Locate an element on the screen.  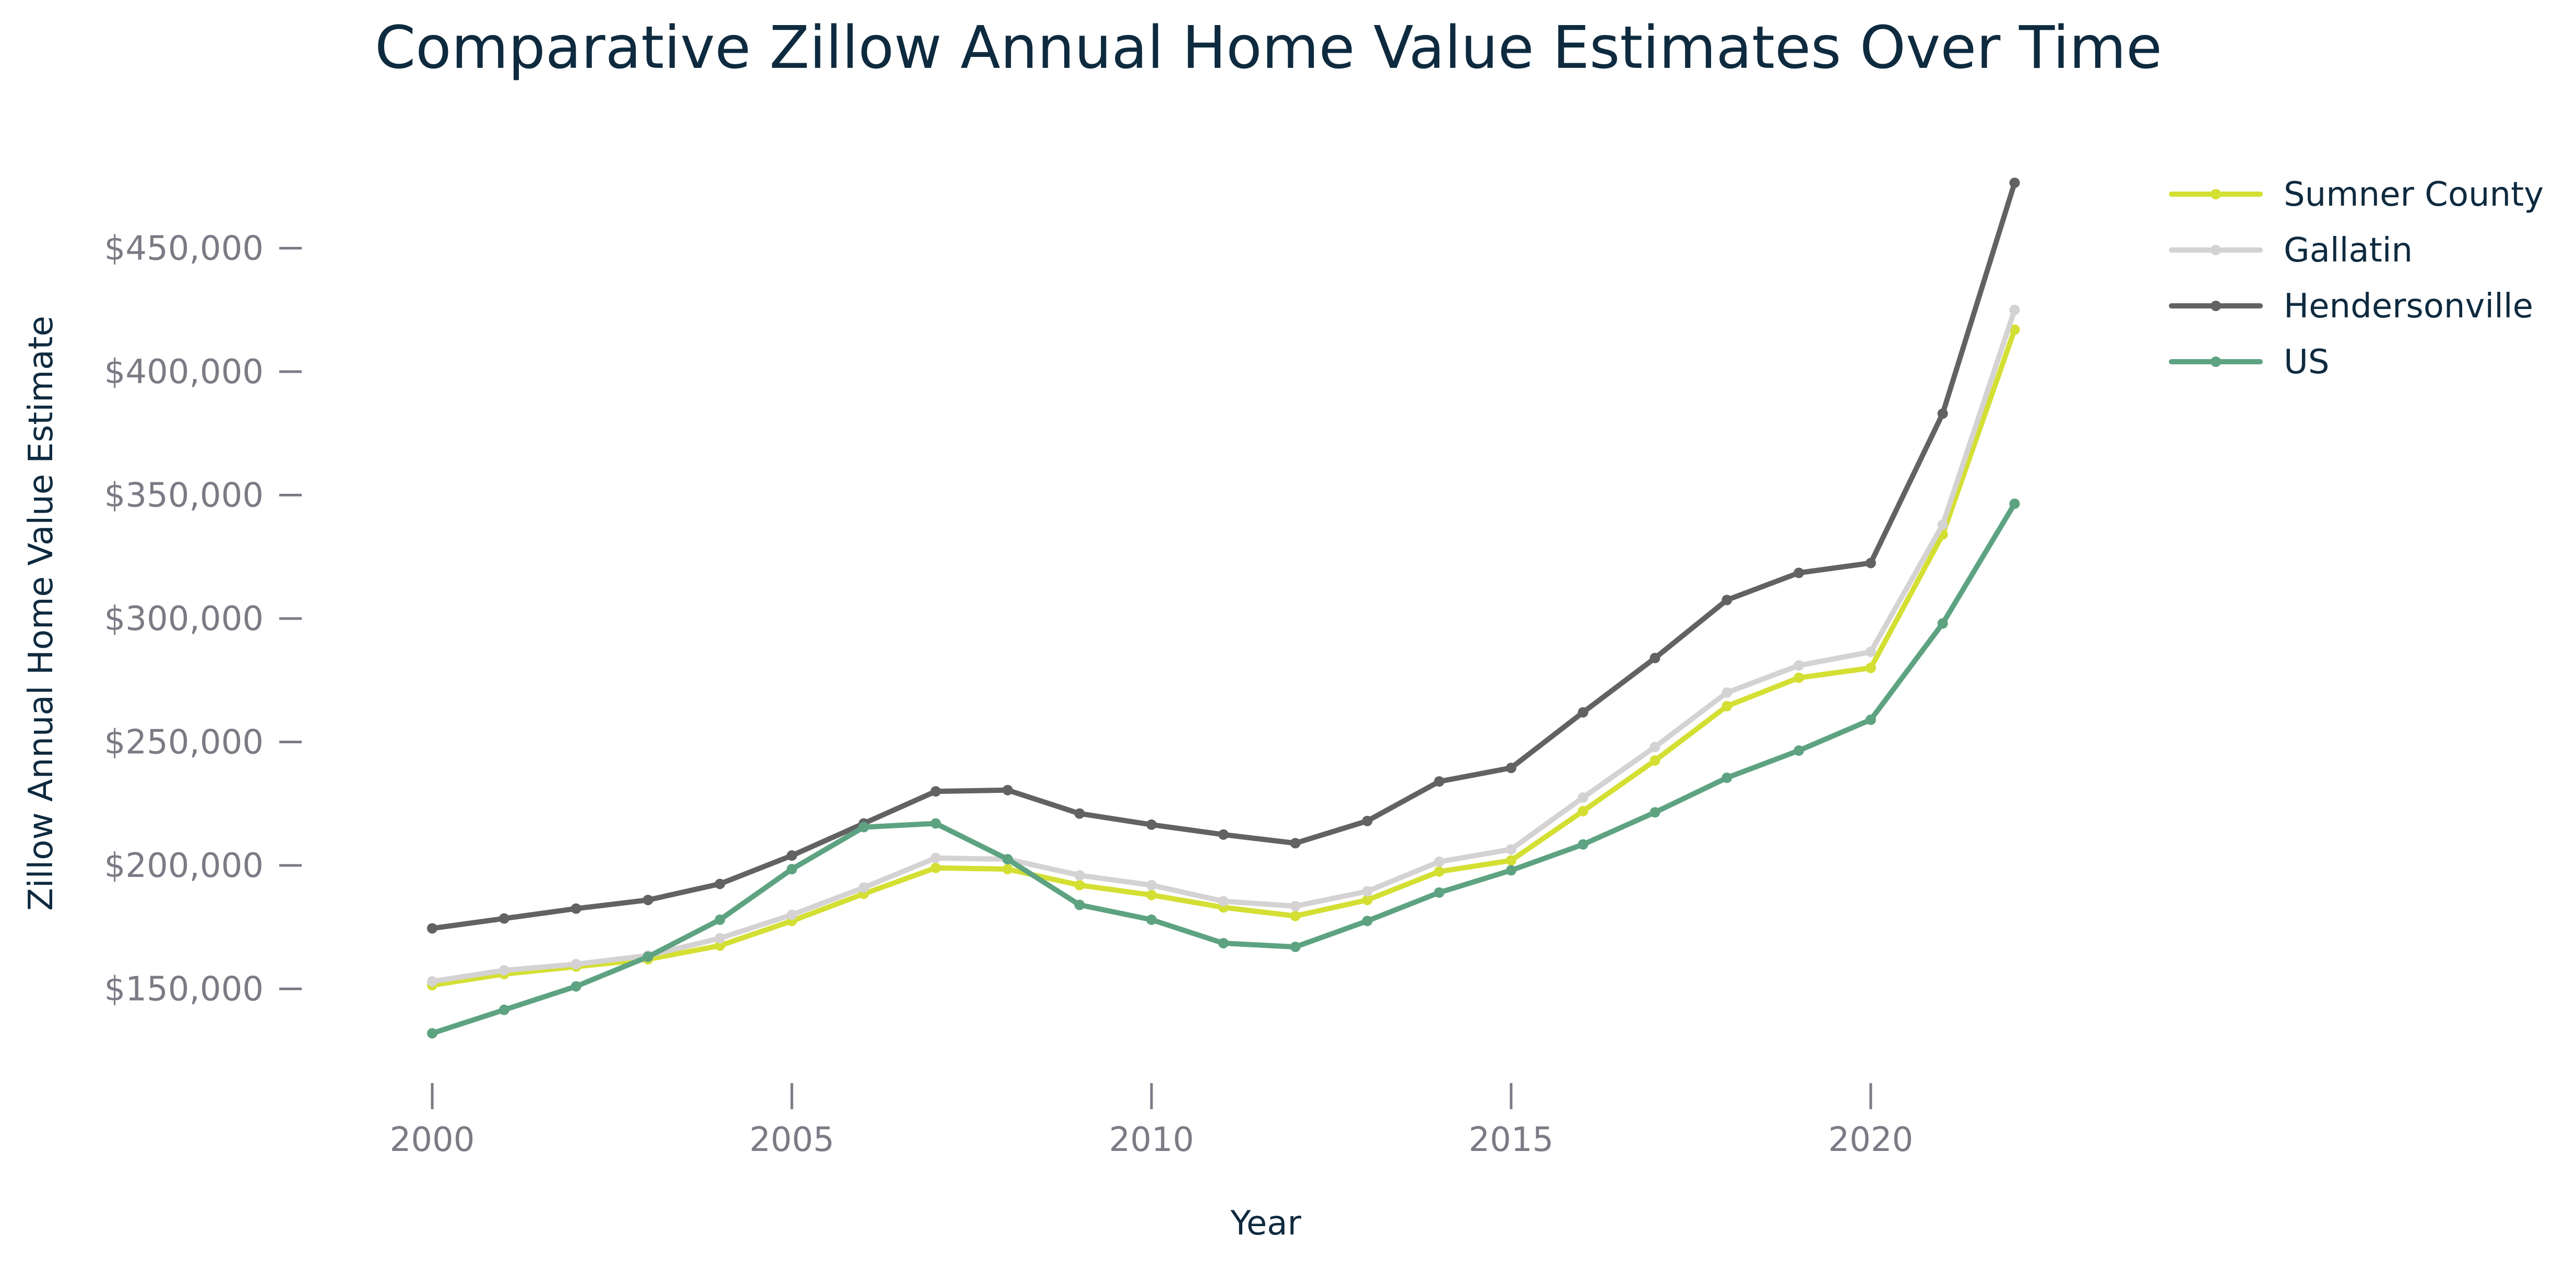
legend-item: Sumner County is located at coordinates (2356, 195).